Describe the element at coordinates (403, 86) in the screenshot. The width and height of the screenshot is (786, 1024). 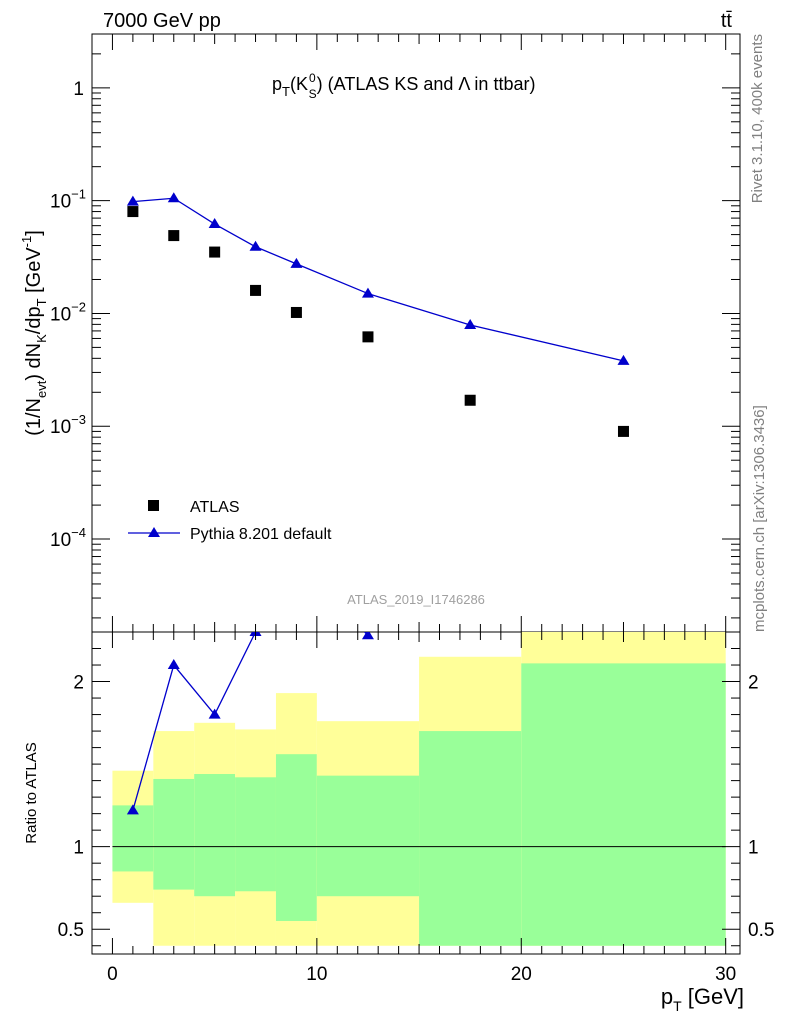
I see `plot-subtitle: pT(K0 S) (ATLAS KS and Λ in ttbar)` at that location.